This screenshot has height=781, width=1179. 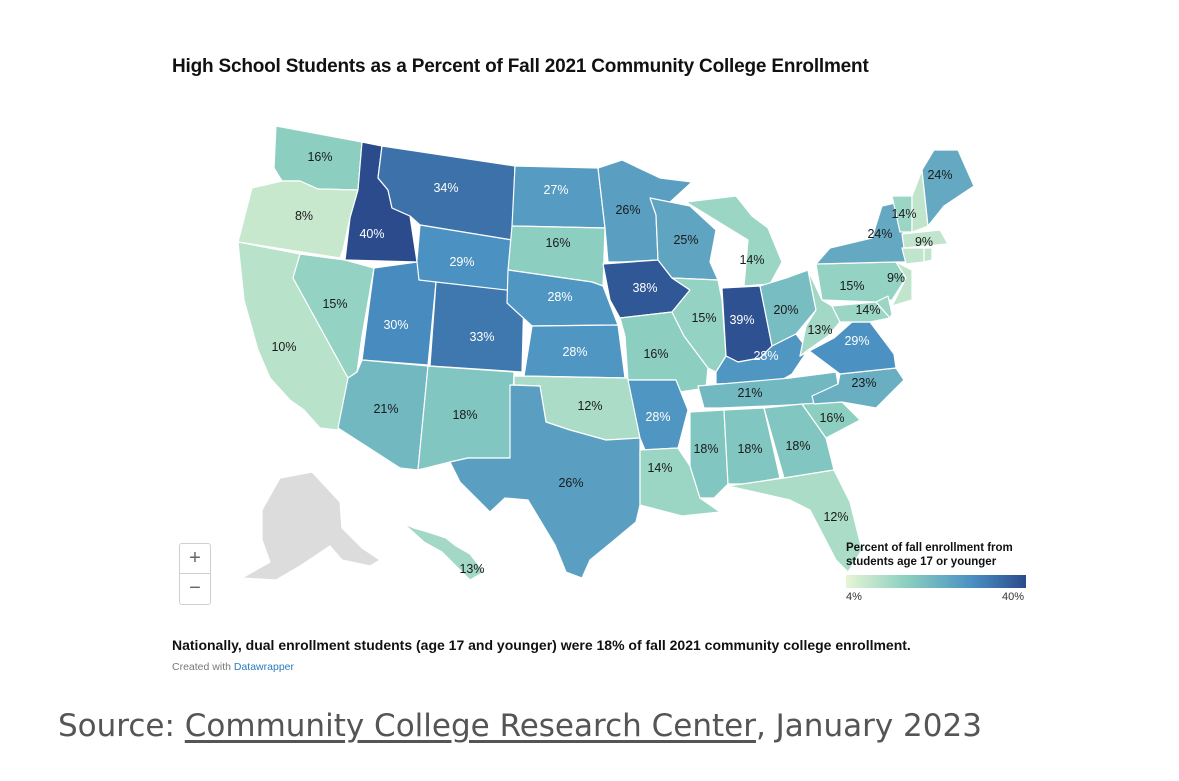 What do you see at coordinates (371, 234) in the screenshot?
I see `state-label-id: 40%` at bounding box center [371, 234].